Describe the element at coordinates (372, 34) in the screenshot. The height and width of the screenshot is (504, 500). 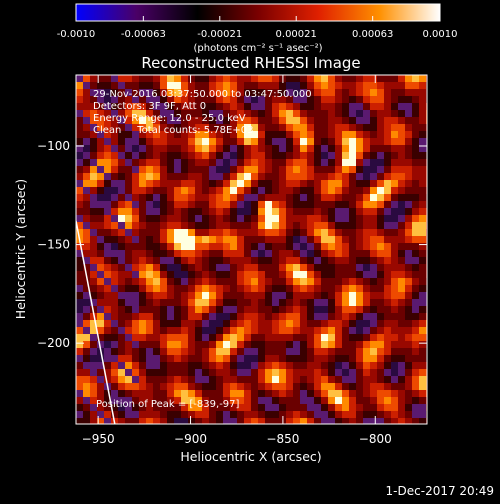
I see `colorbar-tick-label: 0.00063` at that location.